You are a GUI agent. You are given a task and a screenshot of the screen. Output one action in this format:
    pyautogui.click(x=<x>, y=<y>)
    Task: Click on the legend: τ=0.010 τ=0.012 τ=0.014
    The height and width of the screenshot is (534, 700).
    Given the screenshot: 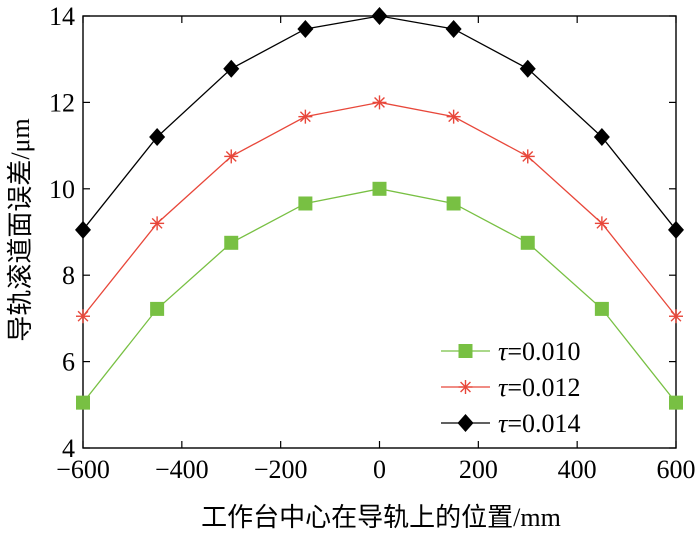 What is the action you would take?
    pyautogui.click(x=510, y=387)
    